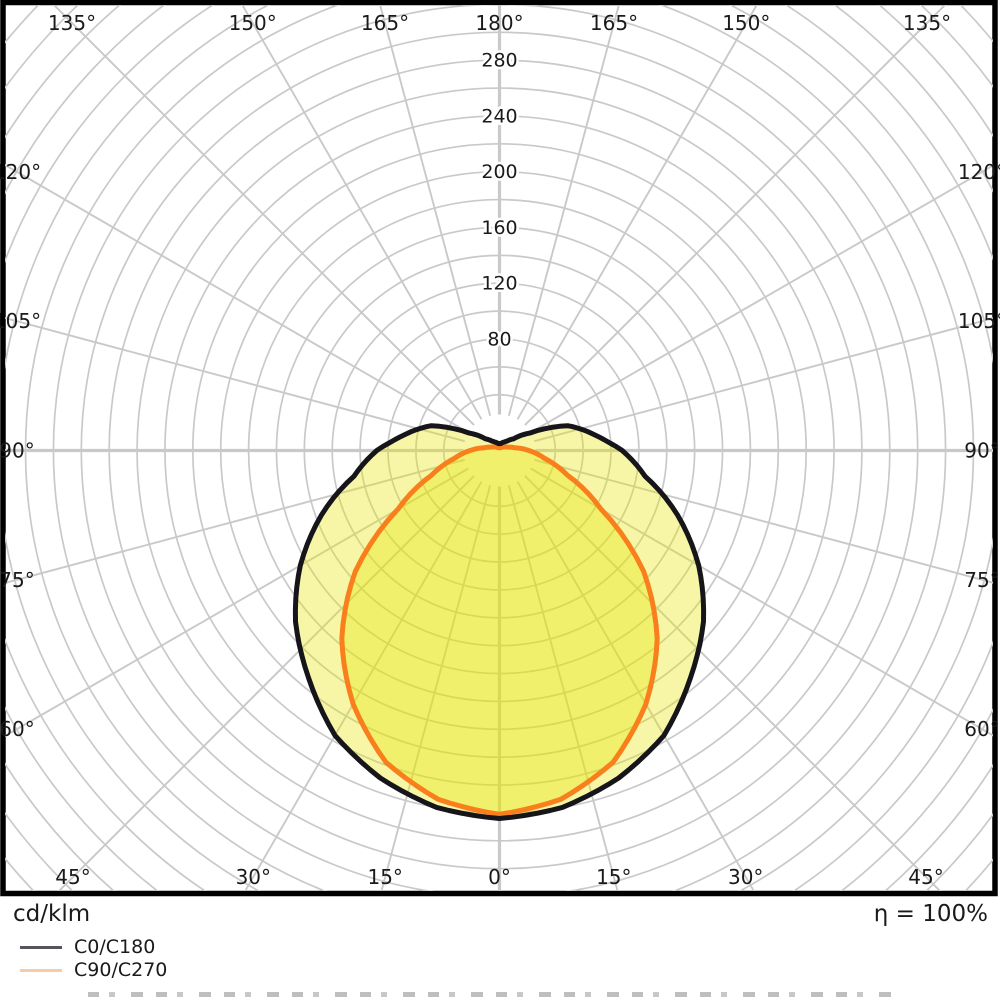 This screenshot has width=1000, height=1000. What do you see at coordinates (499, 61) in the screenshot?
I see `radial-tick-label: 280` at bounding box center [499, 61].